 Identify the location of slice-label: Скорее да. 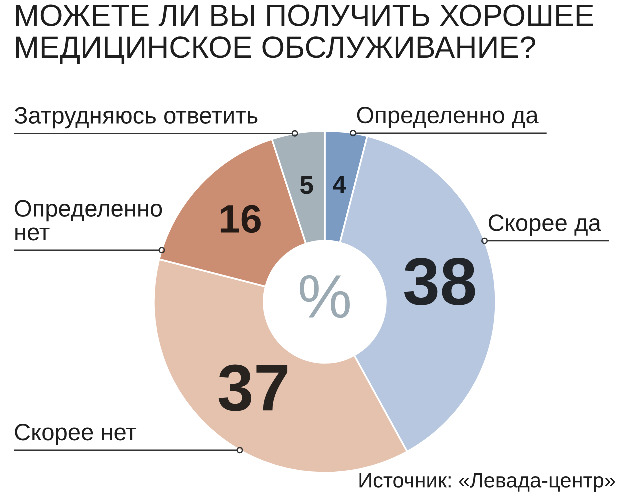
(545, 225).